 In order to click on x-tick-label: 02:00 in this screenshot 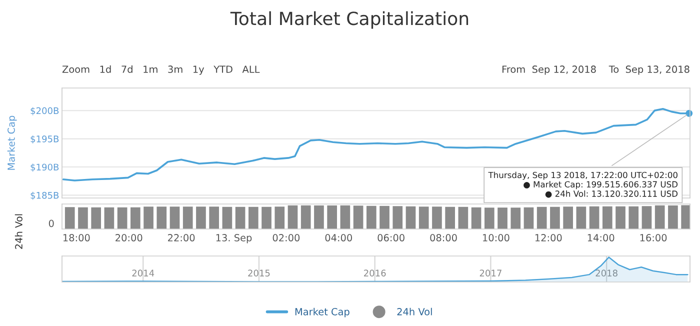, I will do `click(286, 238)`.